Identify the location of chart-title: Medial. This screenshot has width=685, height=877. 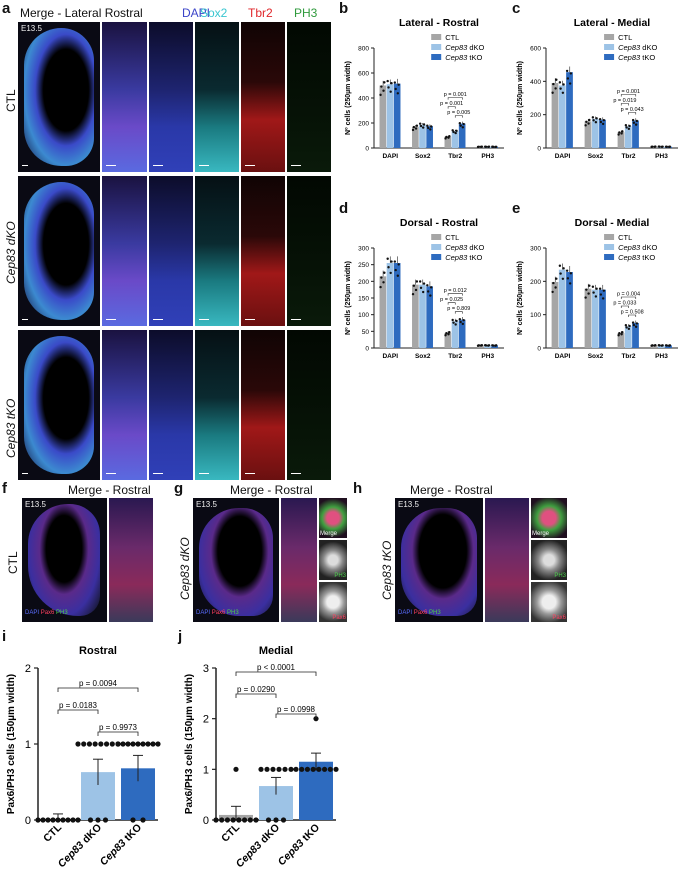
(276, 651).